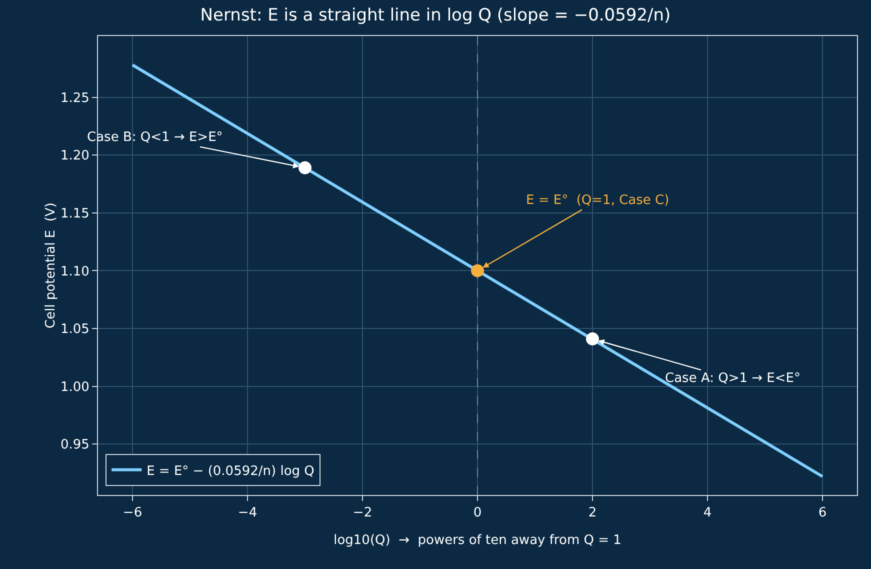  What do you see at coordinates (362, 513) in the screenshot?
I see `x-tick-label: −2` at bounding box center [362, 513].